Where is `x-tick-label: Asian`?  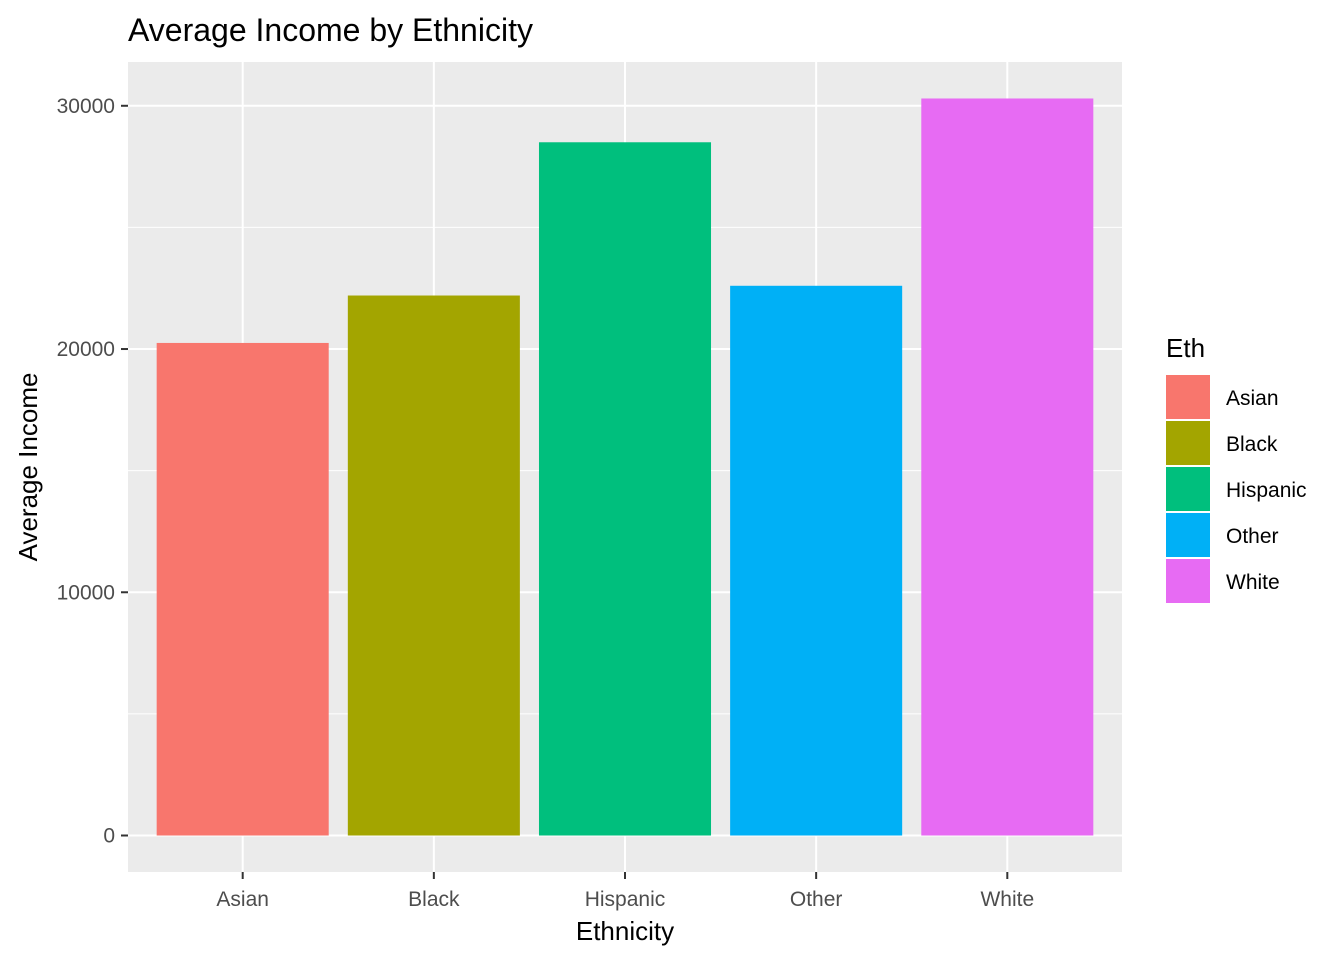
x-tick-label: Asian is located at coordinates (242, 899).